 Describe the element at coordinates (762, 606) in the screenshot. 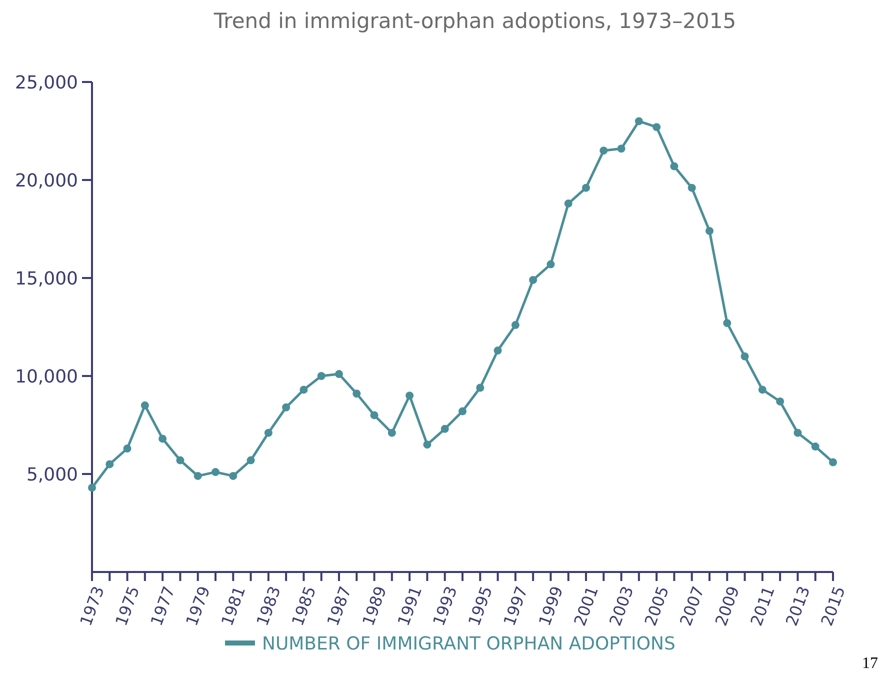

I see `x-tick-label: 2011` at that location.